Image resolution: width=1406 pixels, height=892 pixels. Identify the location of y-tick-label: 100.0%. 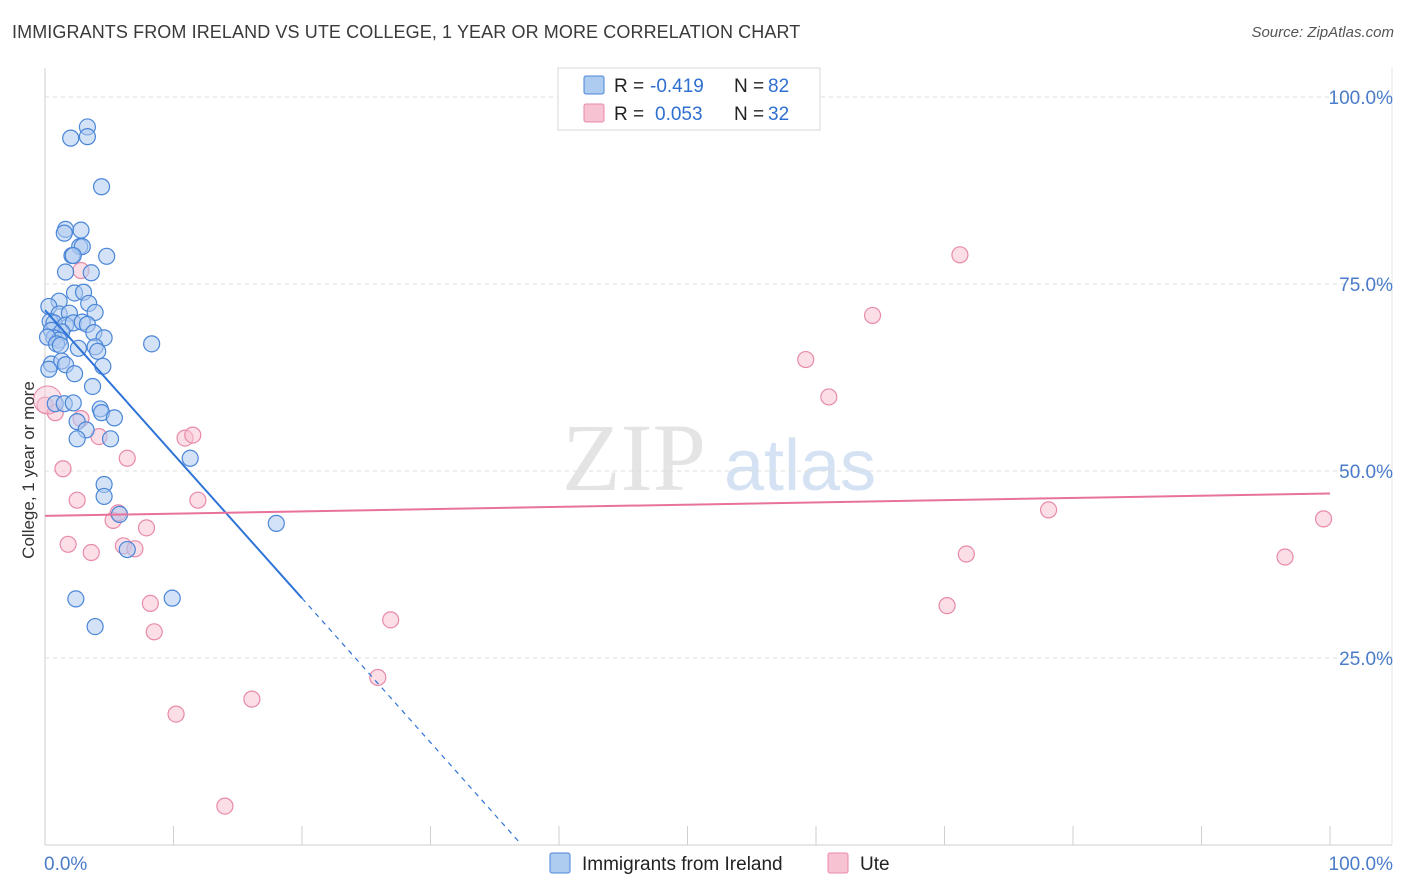
(1361, 98).